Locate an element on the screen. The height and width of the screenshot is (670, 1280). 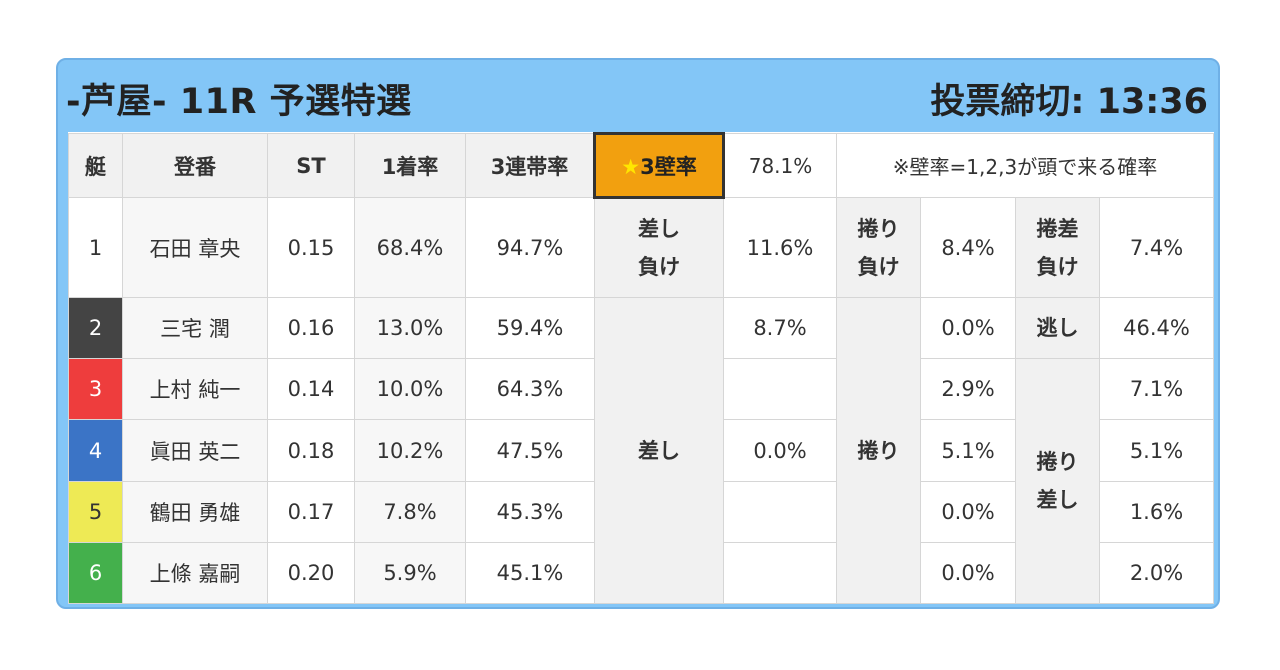
wall-rate-highlight: ★3壁率 is located at coordinates (659, 165).